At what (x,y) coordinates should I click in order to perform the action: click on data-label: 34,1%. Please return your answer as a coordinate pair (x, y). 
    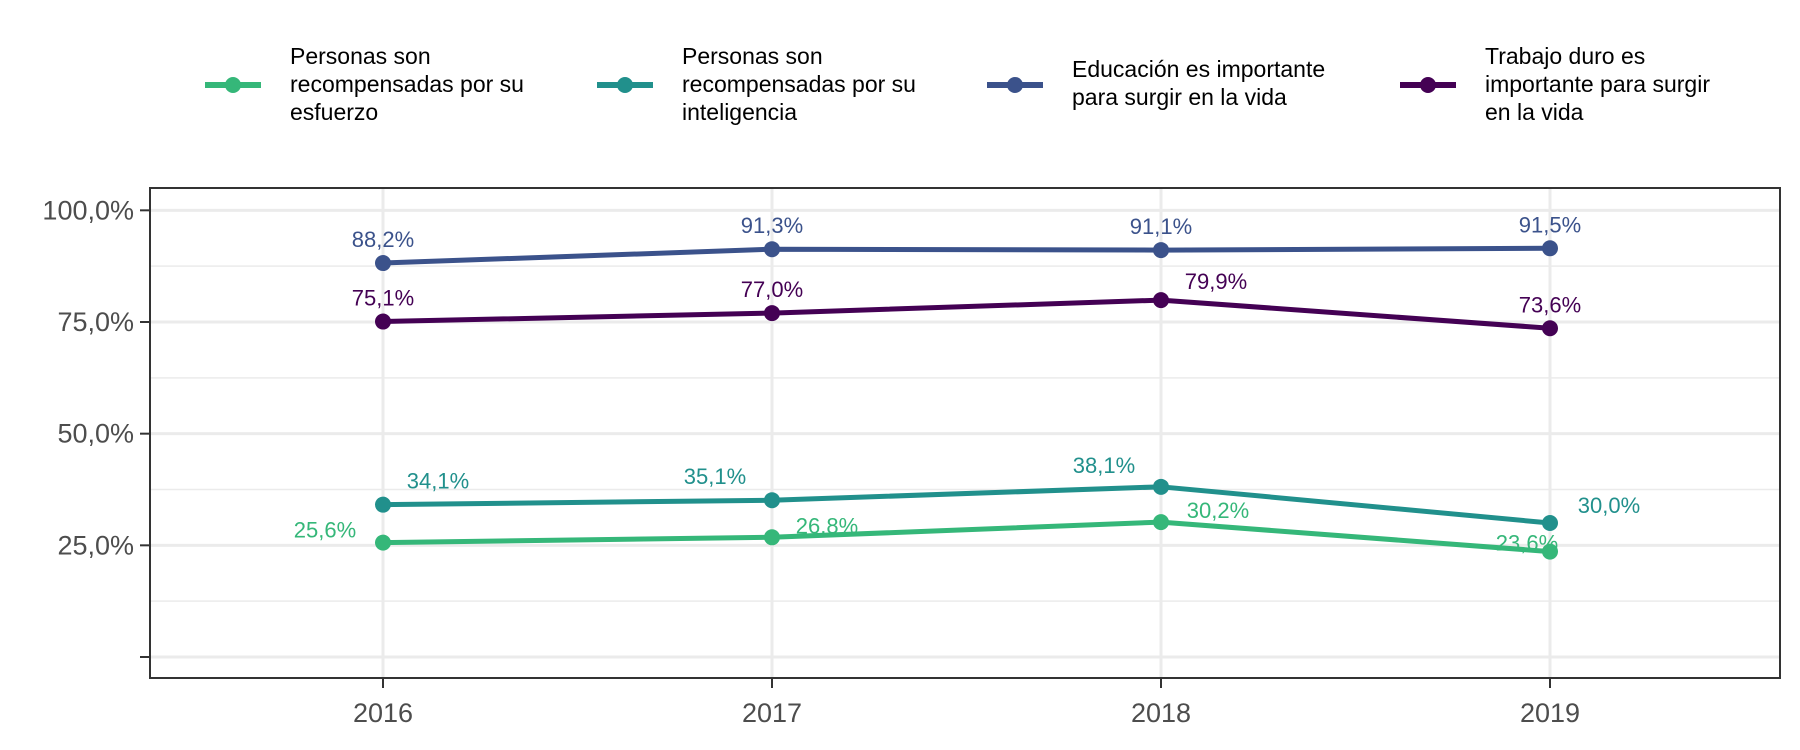
    Looking at the image, I should click on (438, 481).